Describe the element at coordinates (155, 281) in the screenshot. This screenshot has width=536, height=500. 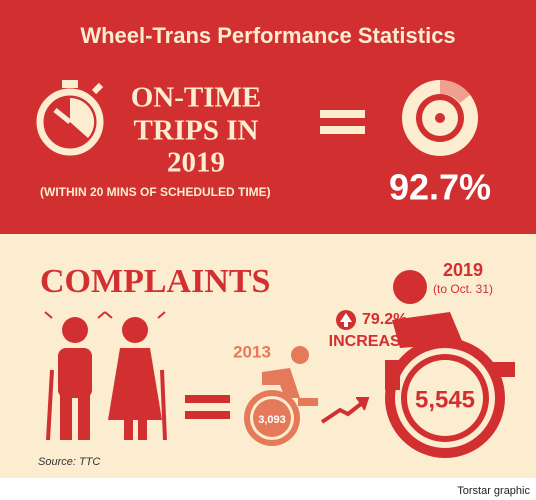
I see `complaints-heading: COMPLAINTS` at that location.